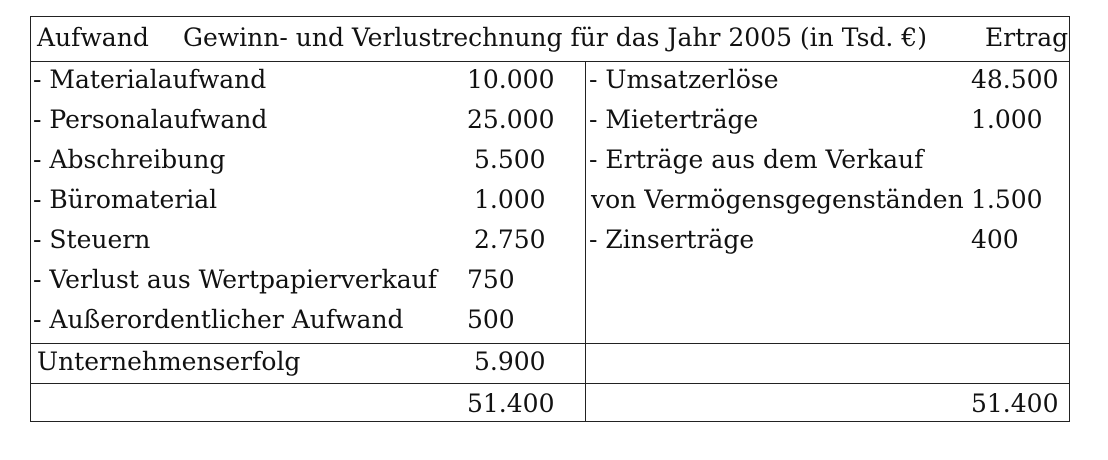 This screenshot has width=1108, height=460. What do you see at coordinates (777, 199) in the screenshot?
I see `ertrag-label-4: von Vermögensgegenständen` at bounding box center [777, 199].